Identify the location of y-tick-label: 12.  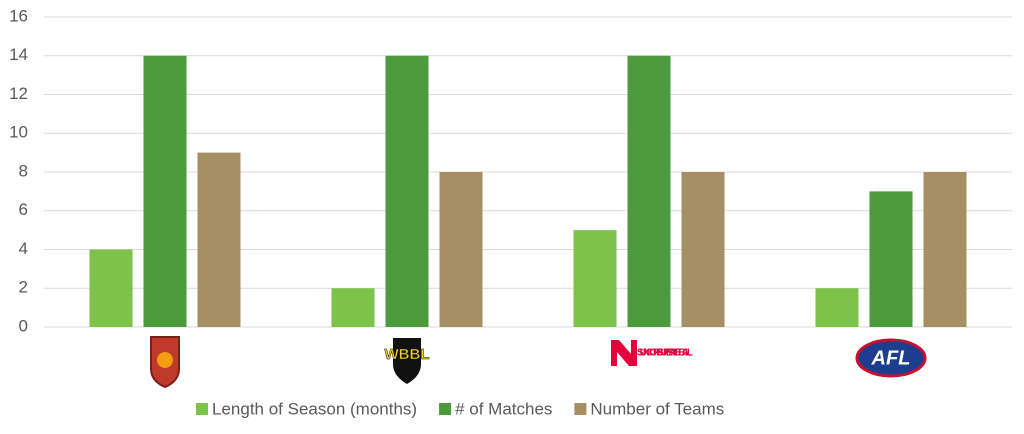
(18, 93).